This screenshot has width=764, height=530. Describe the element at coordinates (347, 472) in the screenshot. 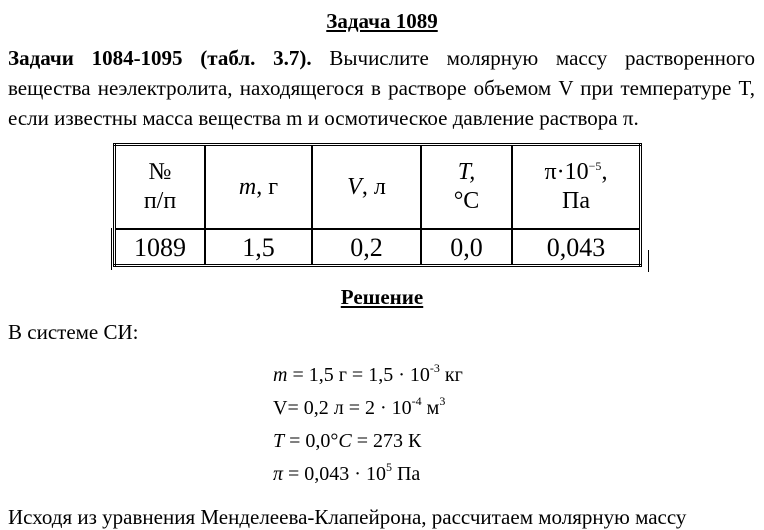

I see `formula-pressure: π = 0,043 · 105 Па` at that location.